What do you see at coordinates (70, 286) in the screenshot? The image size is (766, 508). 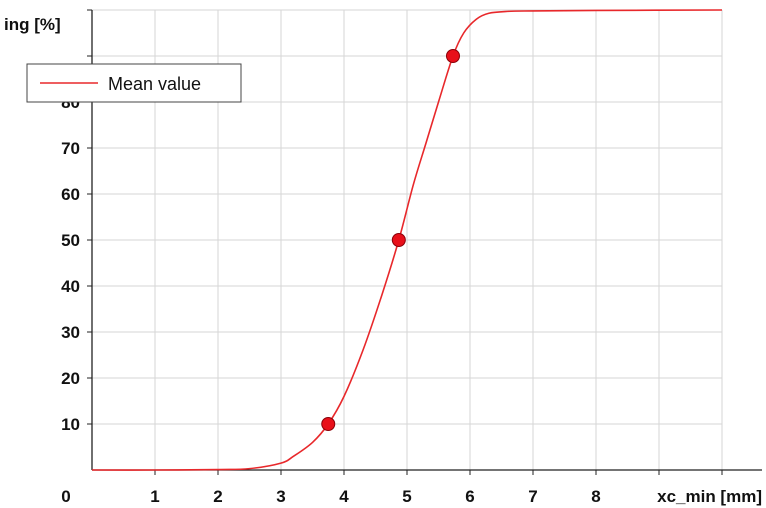 I see `y-tick-label-40: 40` at bounding box center [70, 286].